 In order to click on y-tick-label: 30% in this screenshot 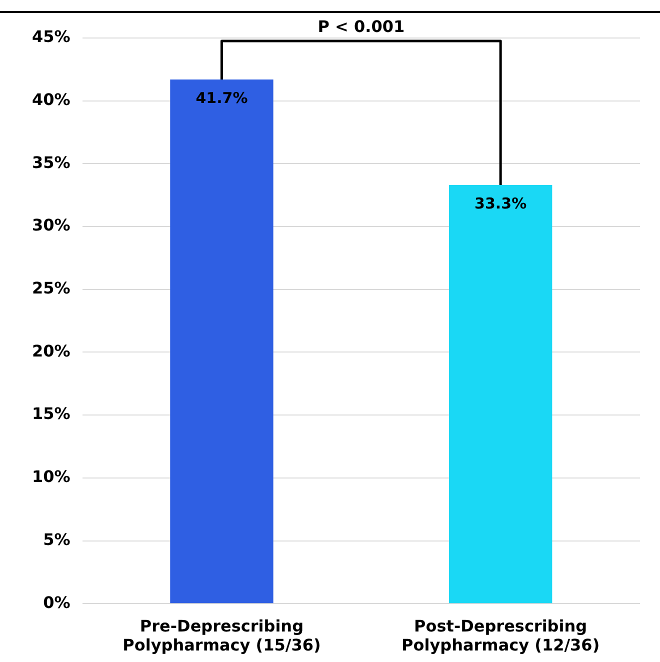, I will do `click(51, 225)`.